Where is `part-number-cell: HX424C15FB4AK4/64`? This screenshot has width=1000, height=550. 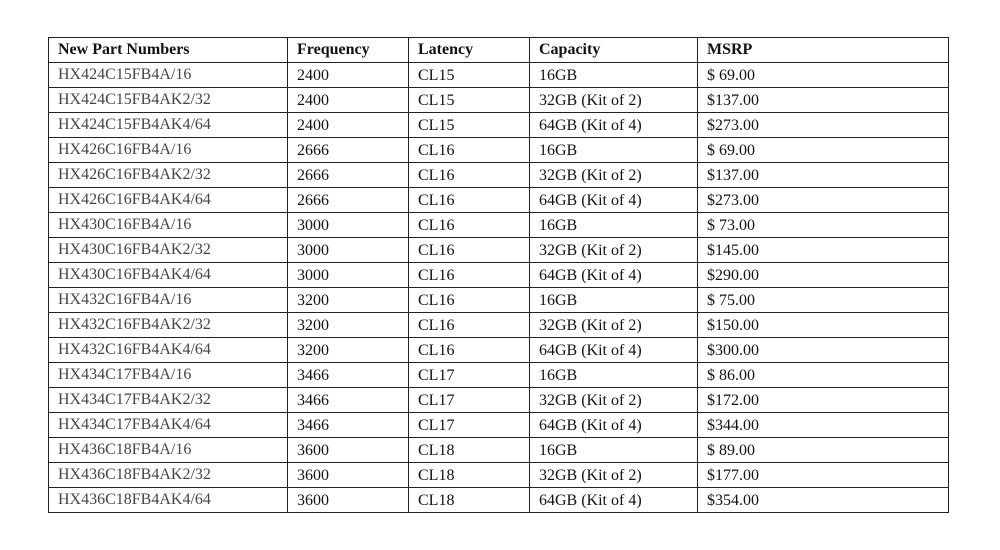 part-number-cell: HX424C15FB4AK4/64 is located at coordinates (168, 125).